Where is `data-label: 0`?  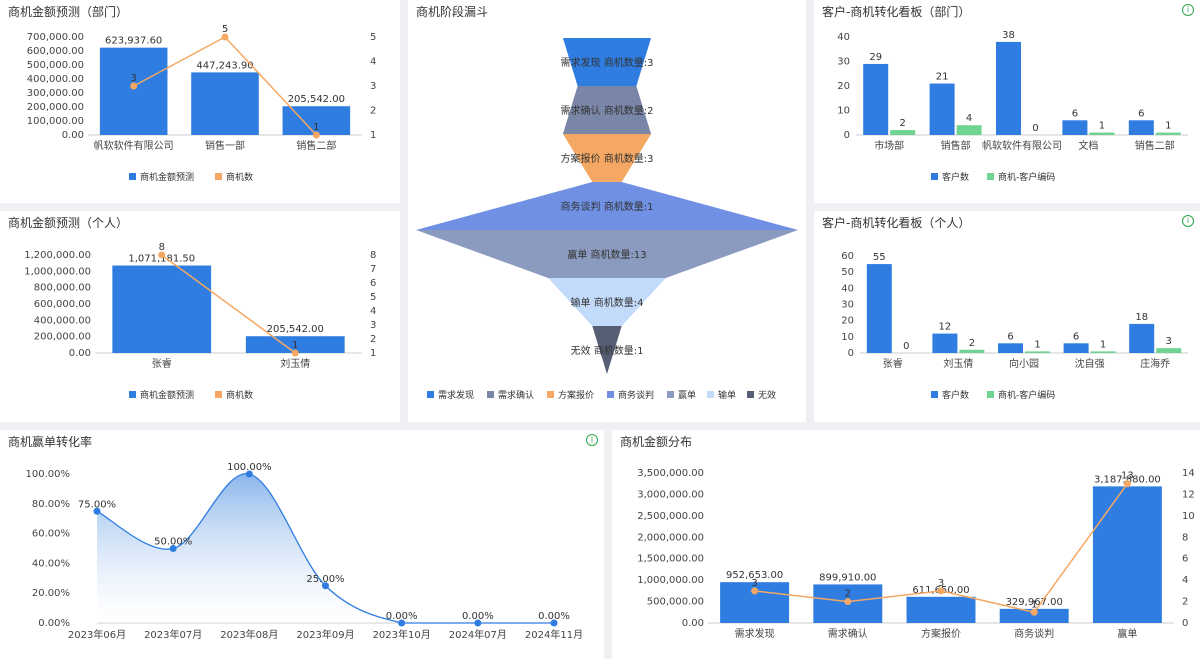
data-label: 0 is located at coordinates (1035, 128).